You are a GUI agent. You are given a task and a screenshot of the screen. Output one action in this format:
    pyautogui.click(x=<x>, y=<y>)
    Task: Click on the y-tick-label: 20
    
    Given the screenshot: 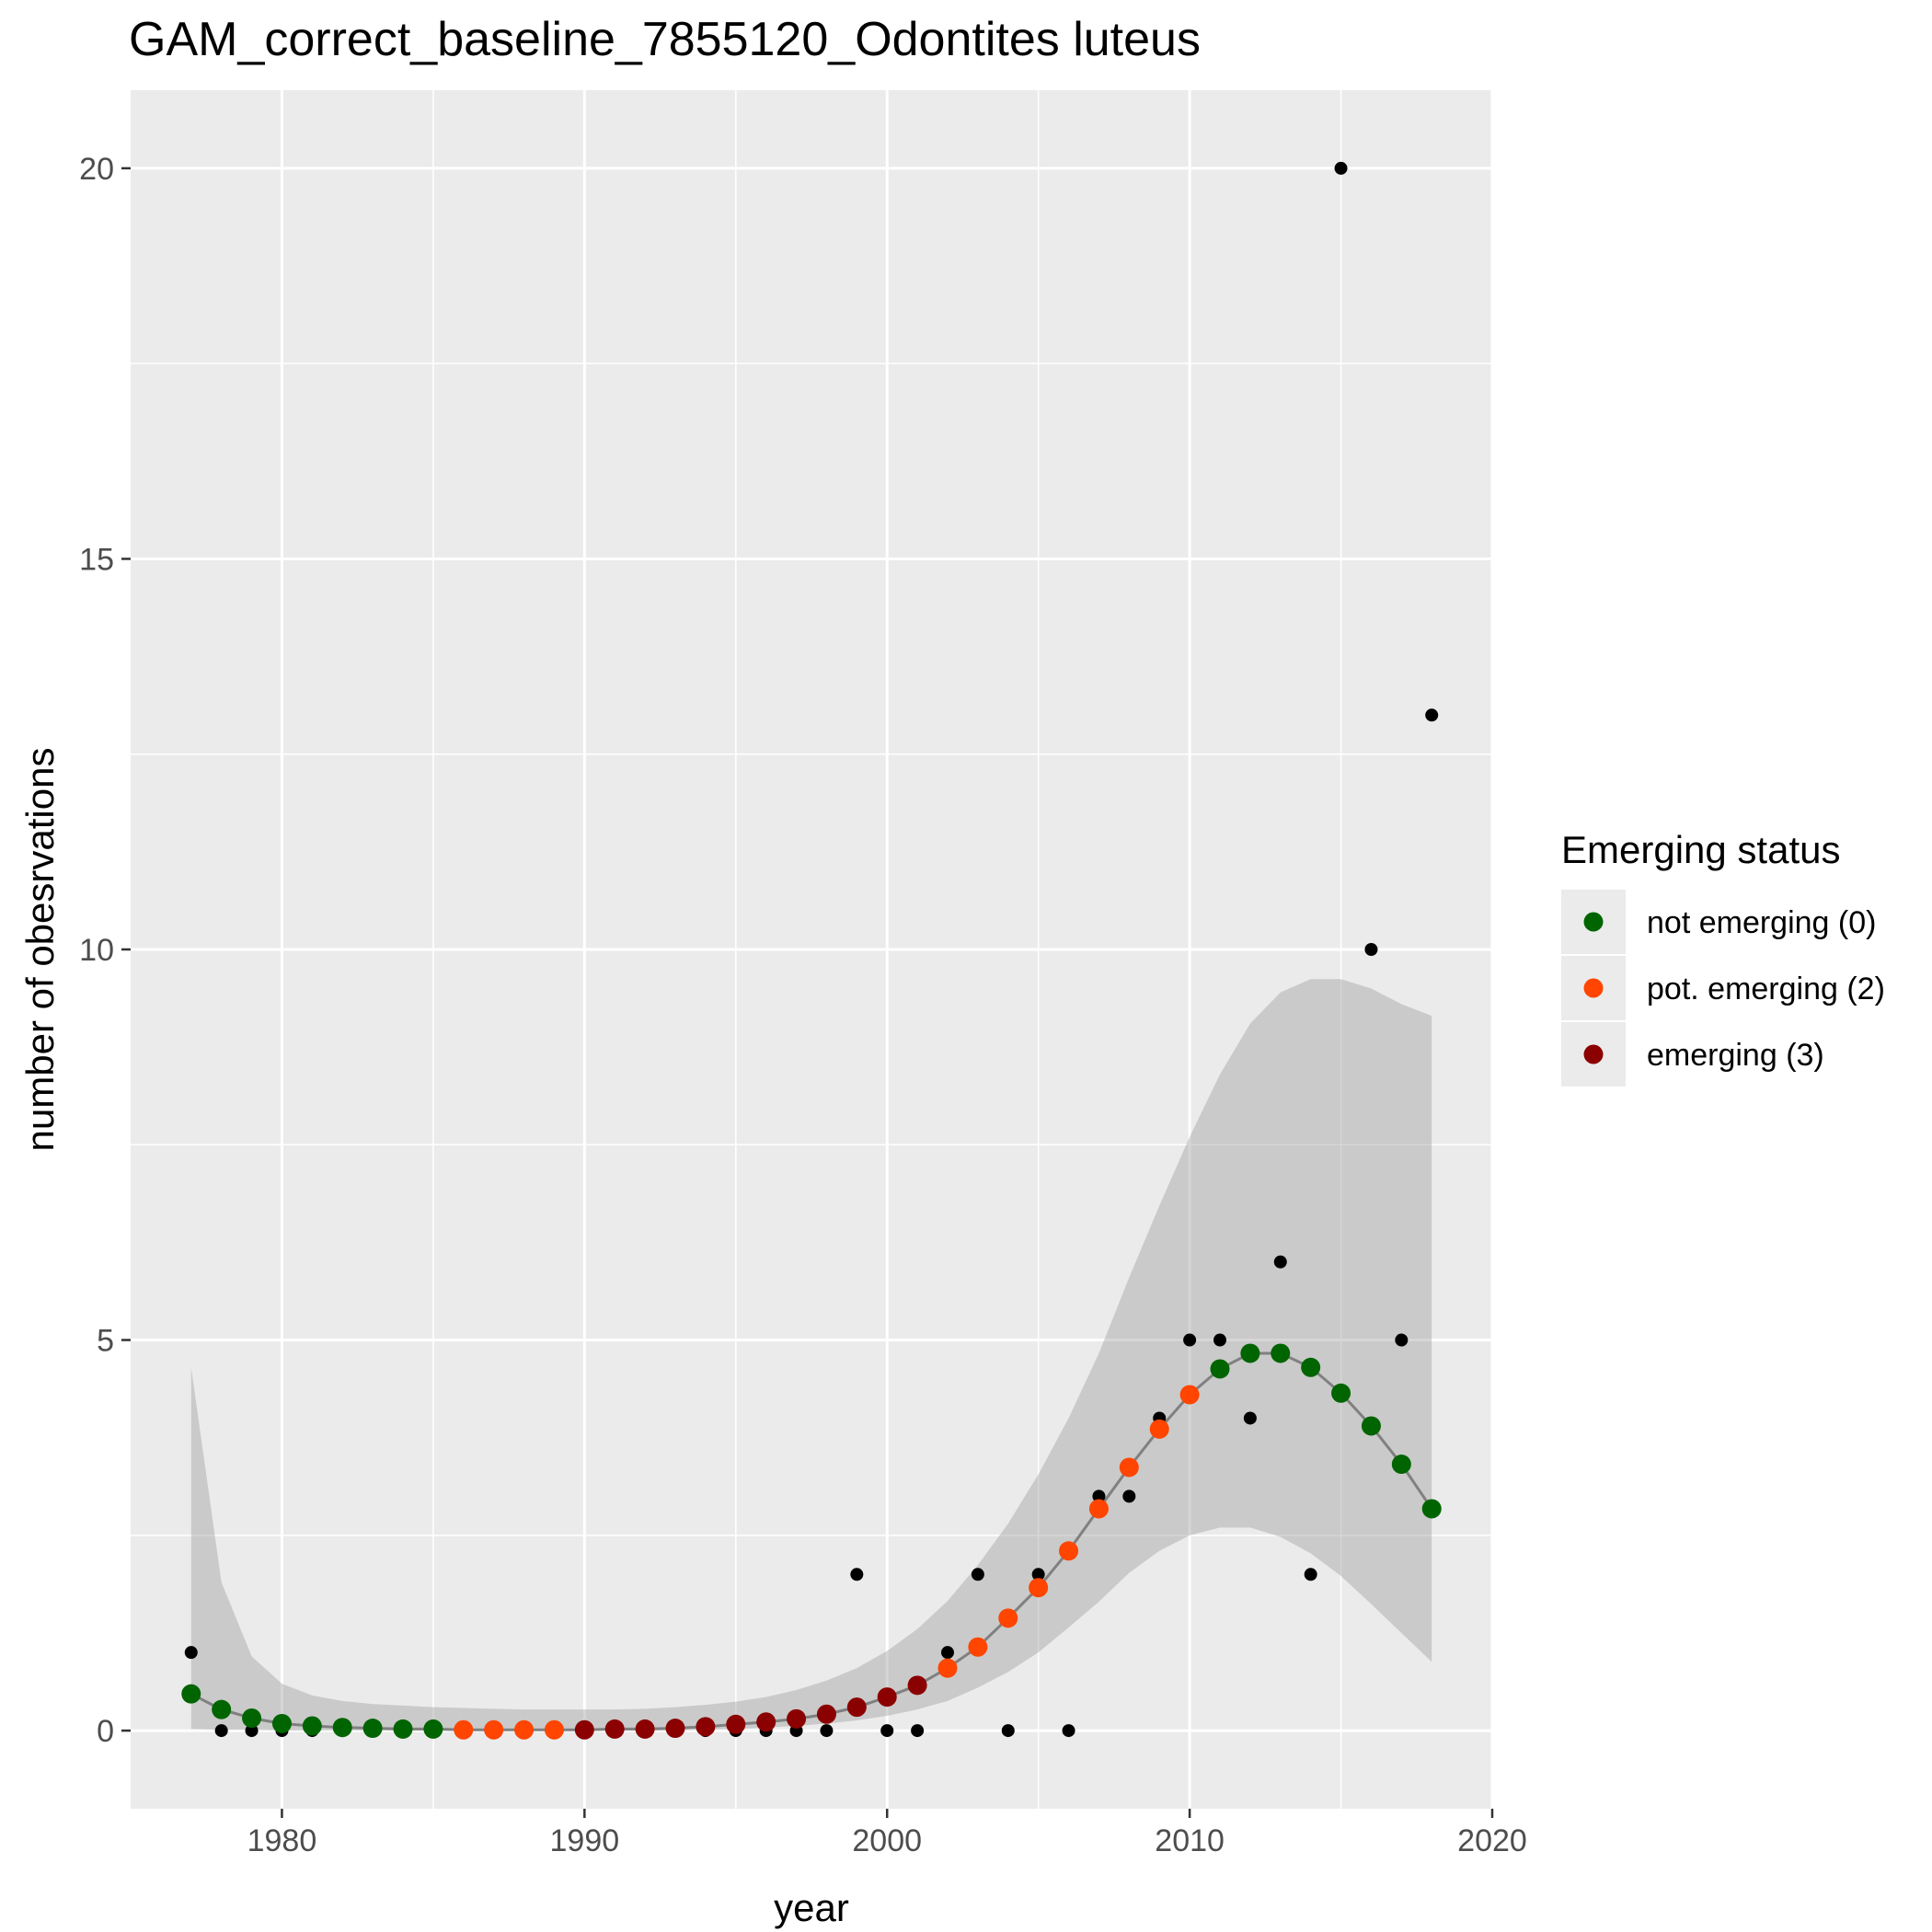 What is the action you would take?
    pyautogui.click(x=96, y=169)
    